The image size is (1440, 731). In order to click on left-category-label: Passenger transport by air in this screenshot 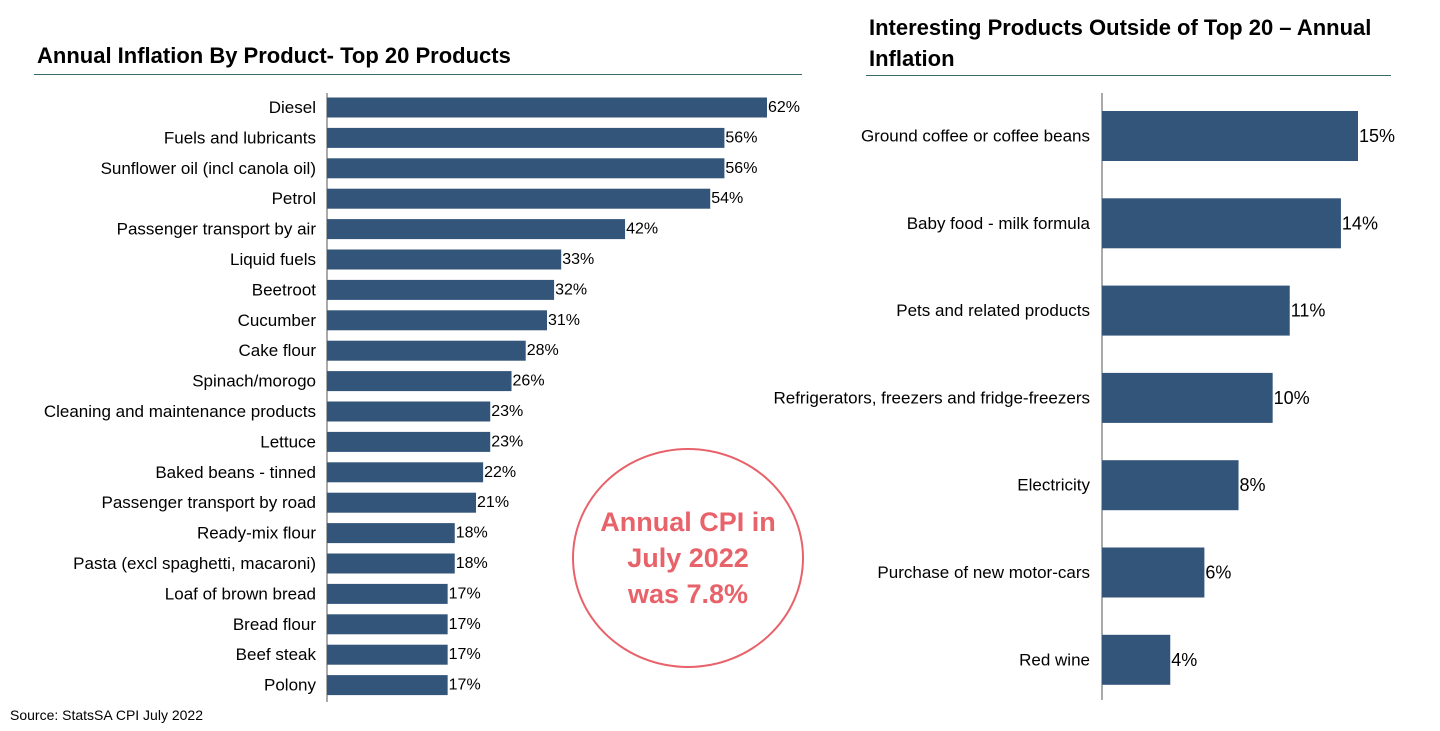, I will do `click(217, 229)`.